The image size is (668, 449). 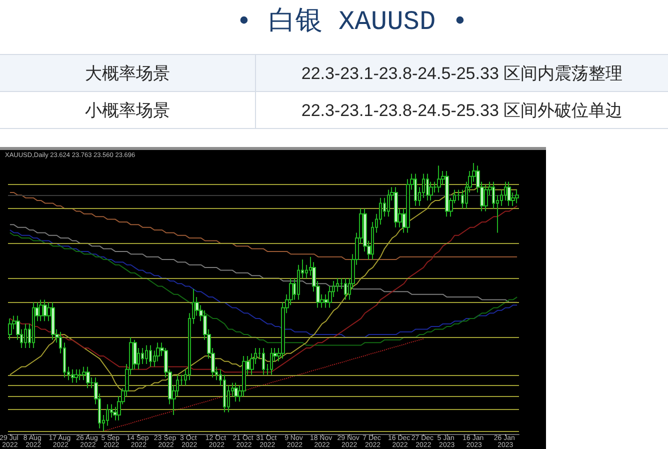 What do you see at coordinates (128, 73) in the screenshot?
I see `text: 大概率场景` at bounding box center [128, 73].